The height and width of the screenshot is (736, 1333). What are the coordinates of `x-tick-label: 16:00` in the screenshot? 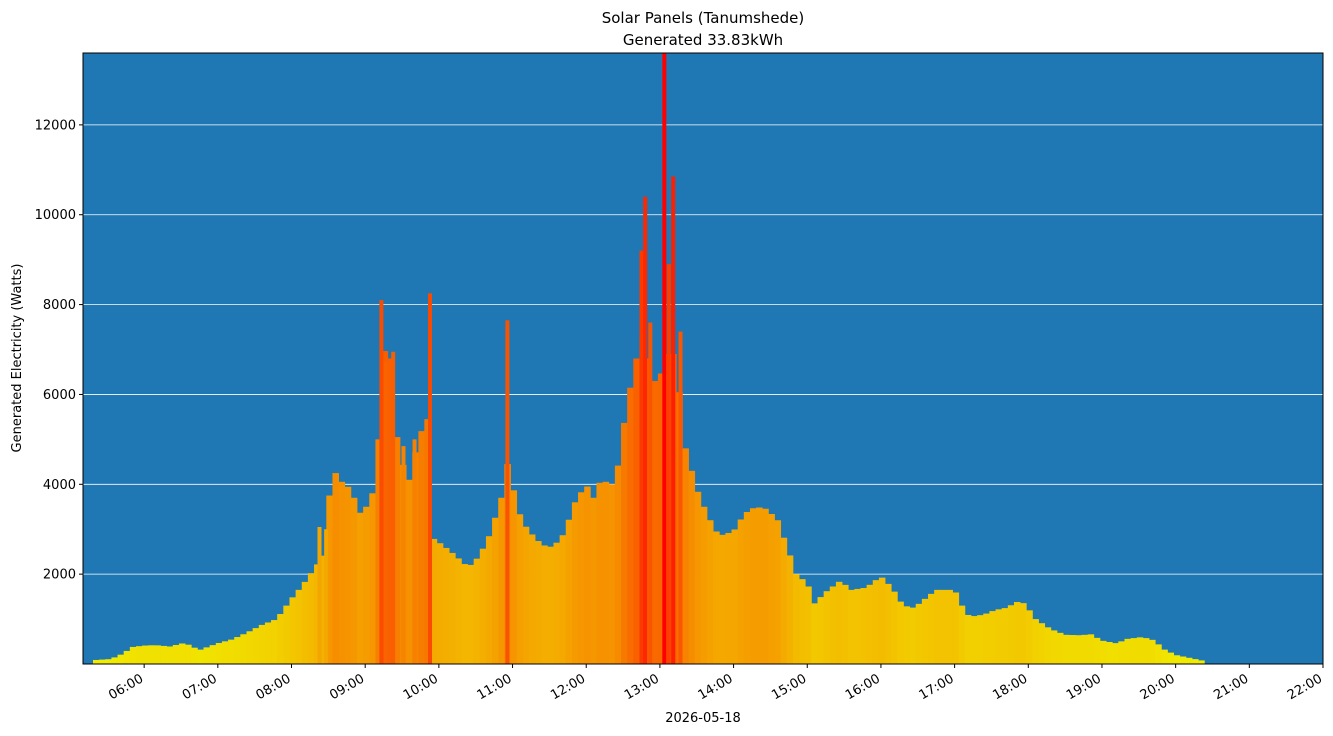 It's located at (863, 687).